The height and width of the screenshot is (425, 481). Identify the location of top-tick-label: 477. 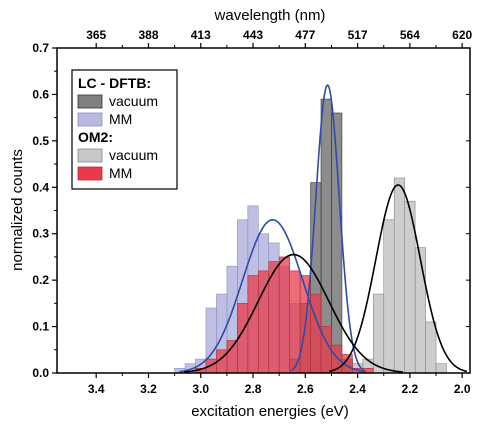
(305, 35).